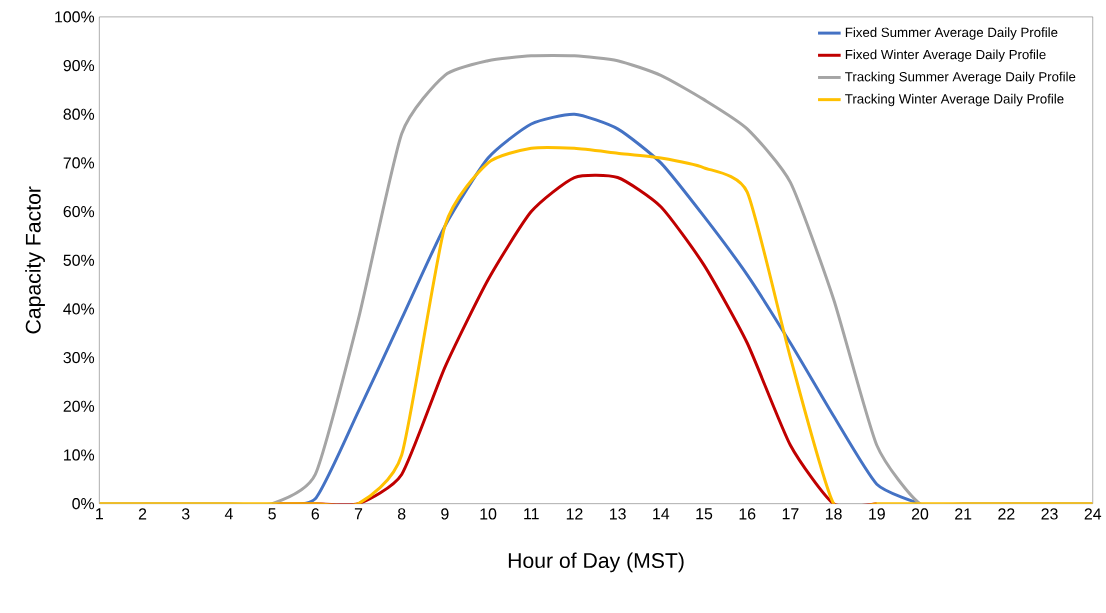  What do you see at coordinates (877, 514) in the screenshot?
I see `x-tick-label: 19` at bounding box center [877, 514].